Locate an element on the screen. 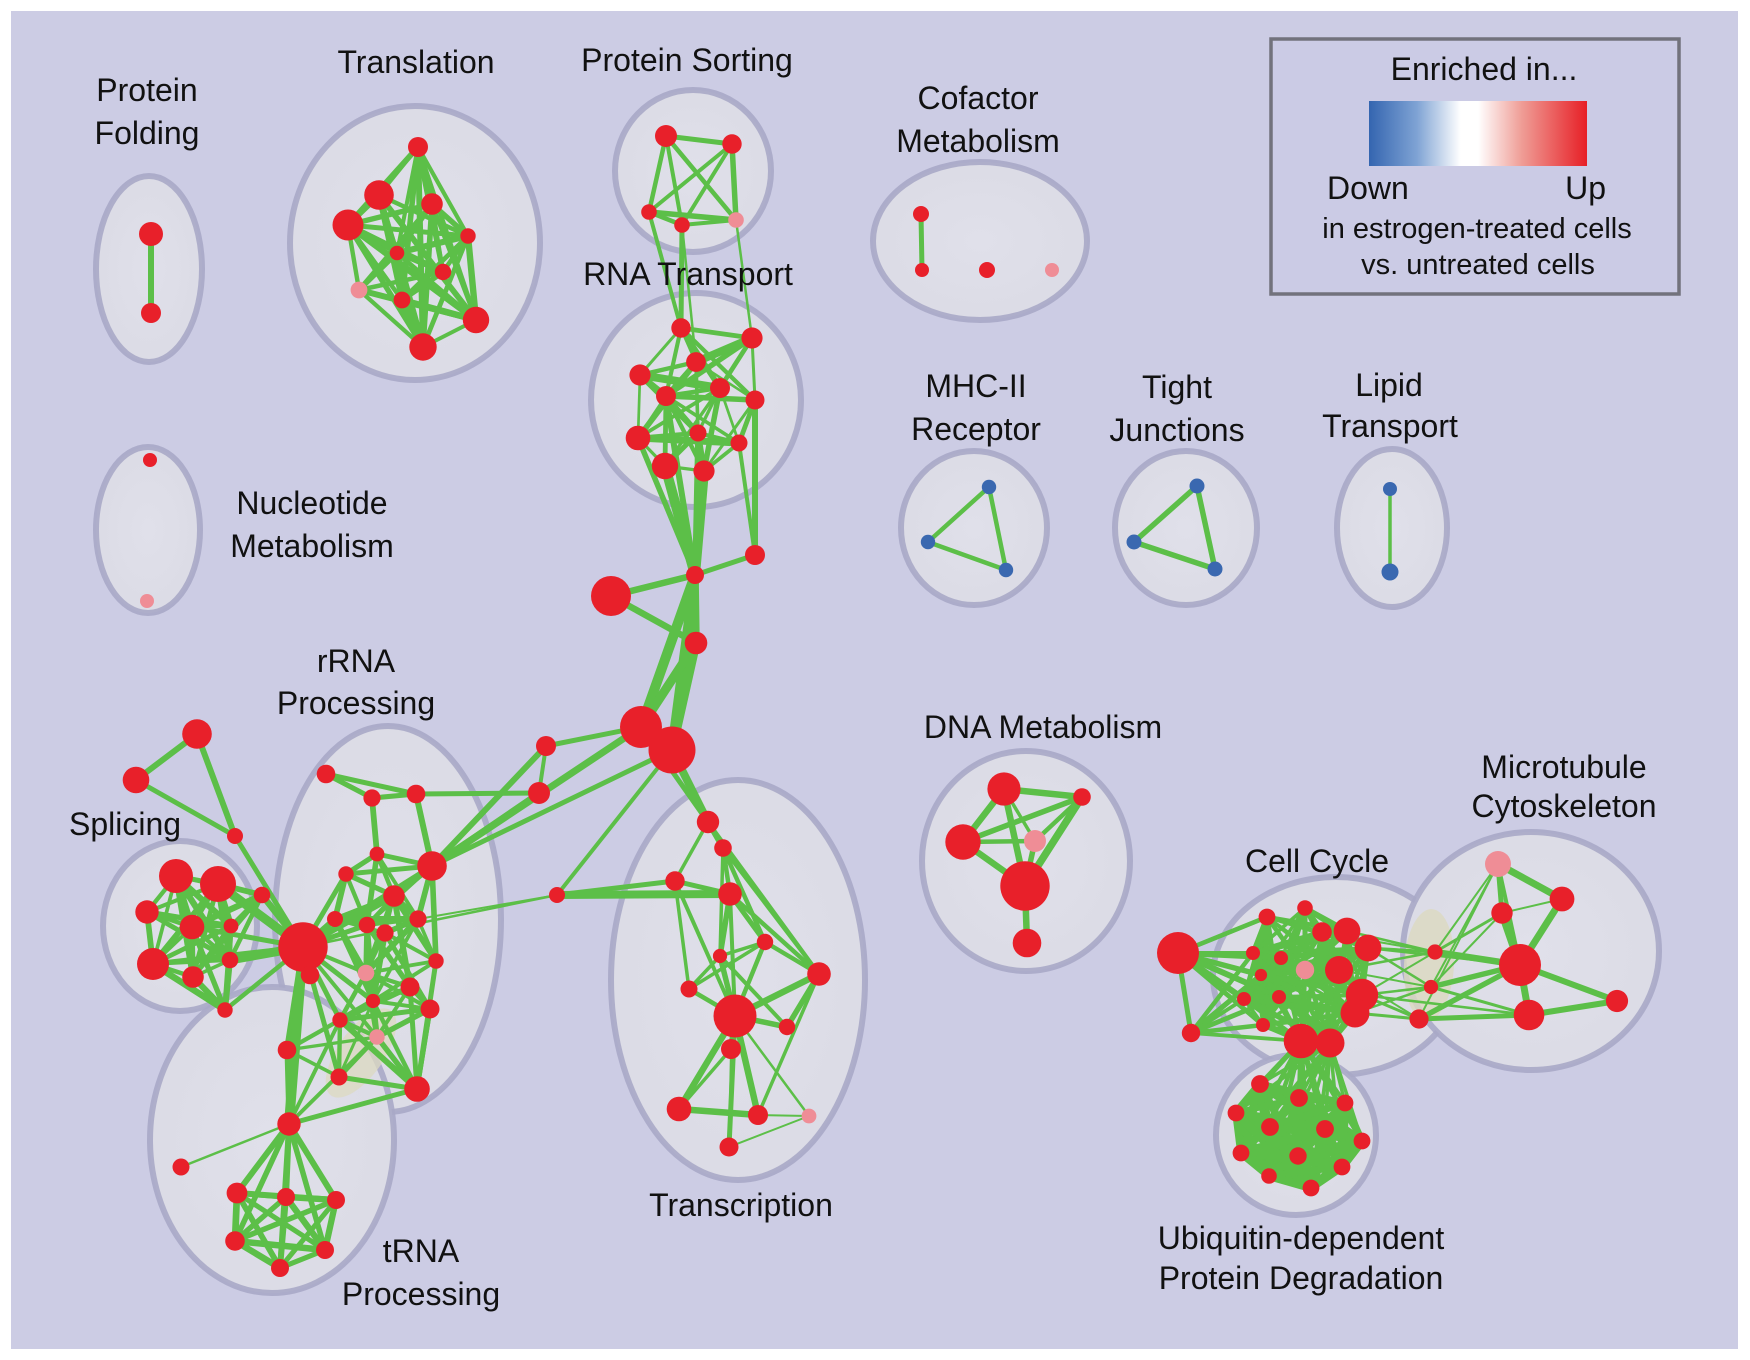 The image size is (1750, 1360). svg-text: Folding is located at coordinates (147, 133).